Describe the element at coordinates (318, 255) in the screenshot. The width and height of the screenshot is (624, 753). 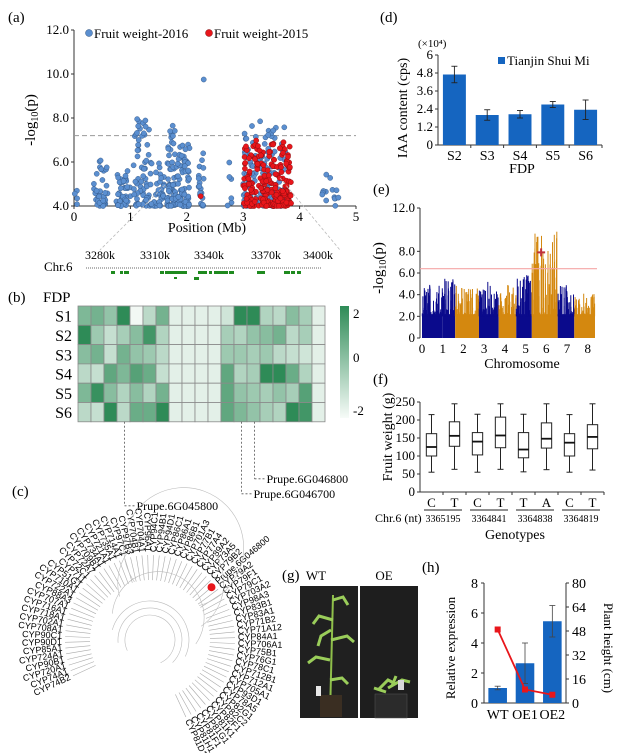
I see `track-tick-4: 3400k` at that location.